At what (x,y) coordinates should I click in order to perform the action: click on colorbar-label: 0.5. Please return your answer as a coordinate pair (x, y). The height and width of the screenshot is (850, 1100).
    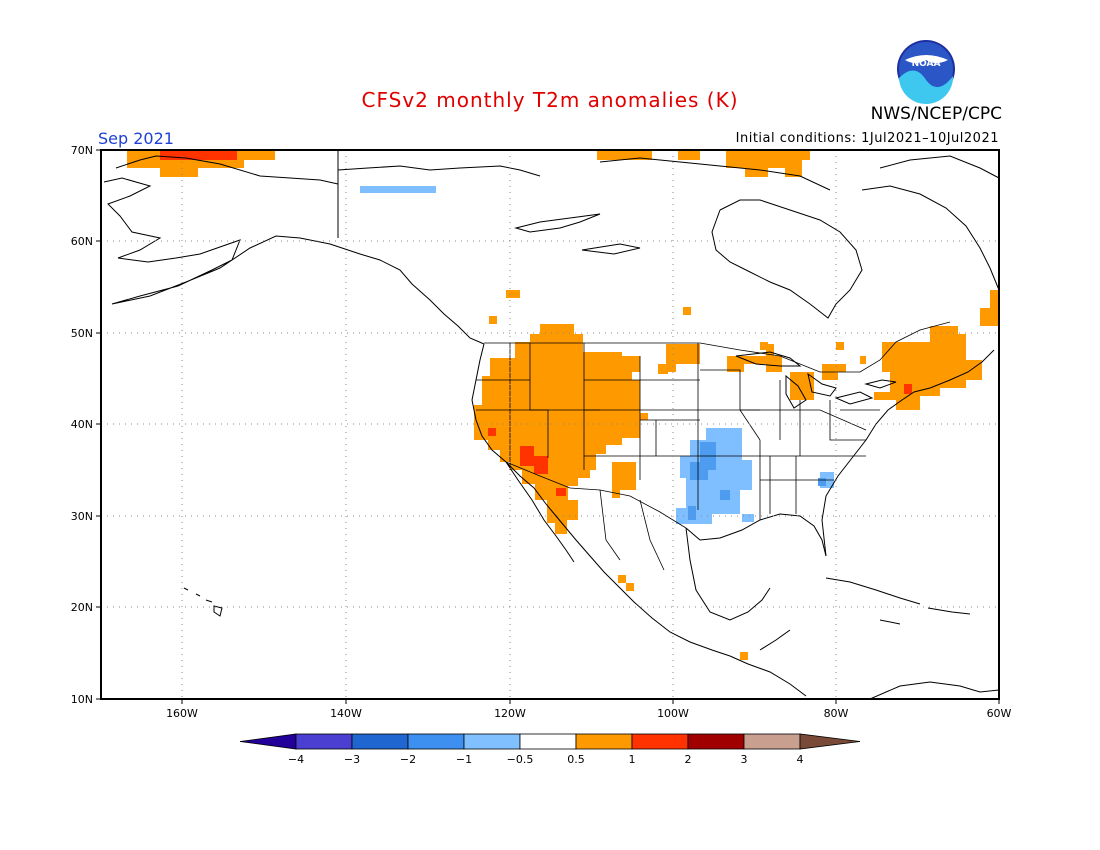
    Looking at the image, I should click on (576, 759).